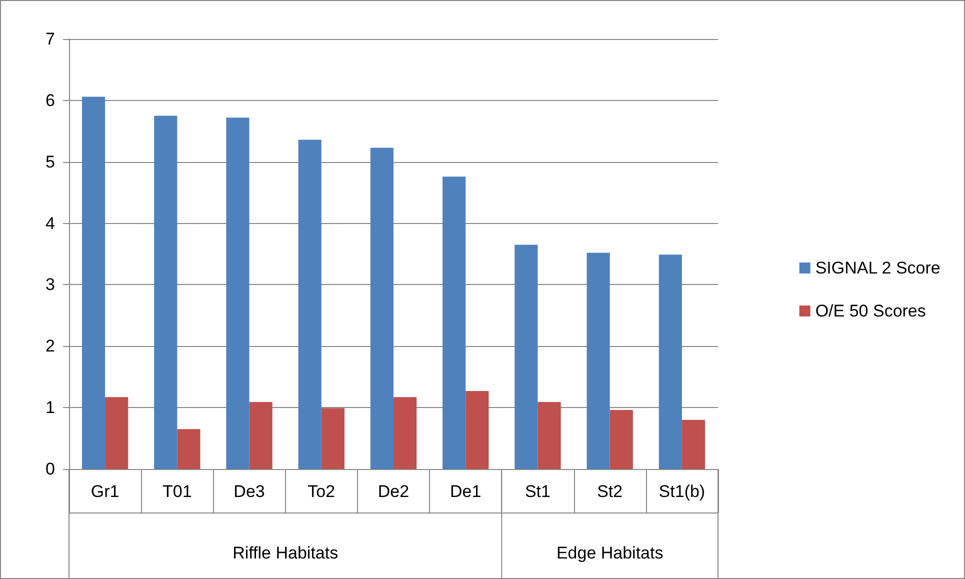 The height and width of the screenshot is (579, 965). I want to click on legend-label: O/E 50 Scores, so click(870, 311).